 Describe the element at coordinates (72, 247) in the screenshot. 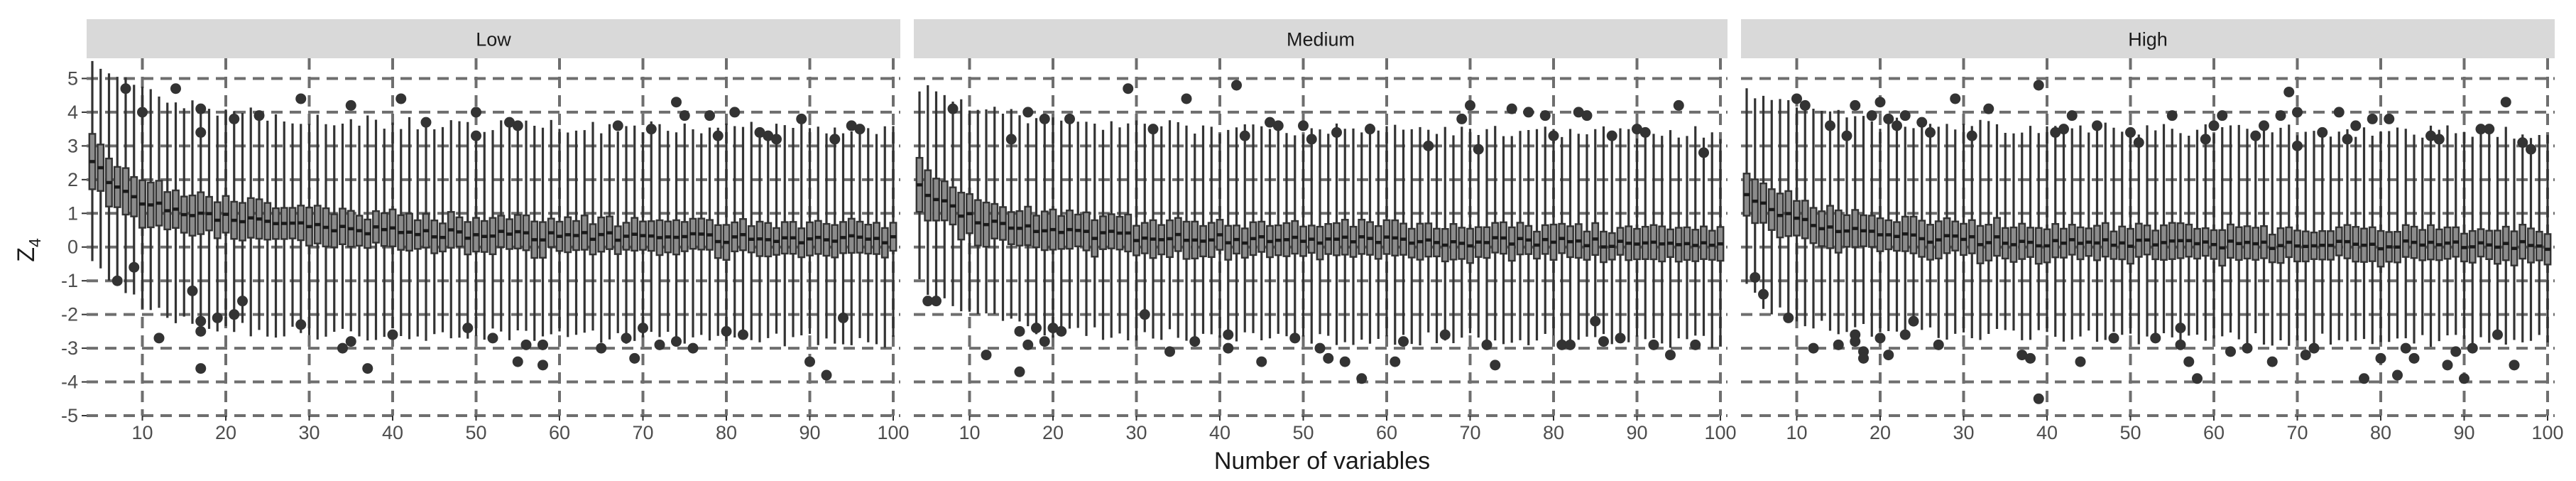

I see `y-tick-label: 0` at that location.